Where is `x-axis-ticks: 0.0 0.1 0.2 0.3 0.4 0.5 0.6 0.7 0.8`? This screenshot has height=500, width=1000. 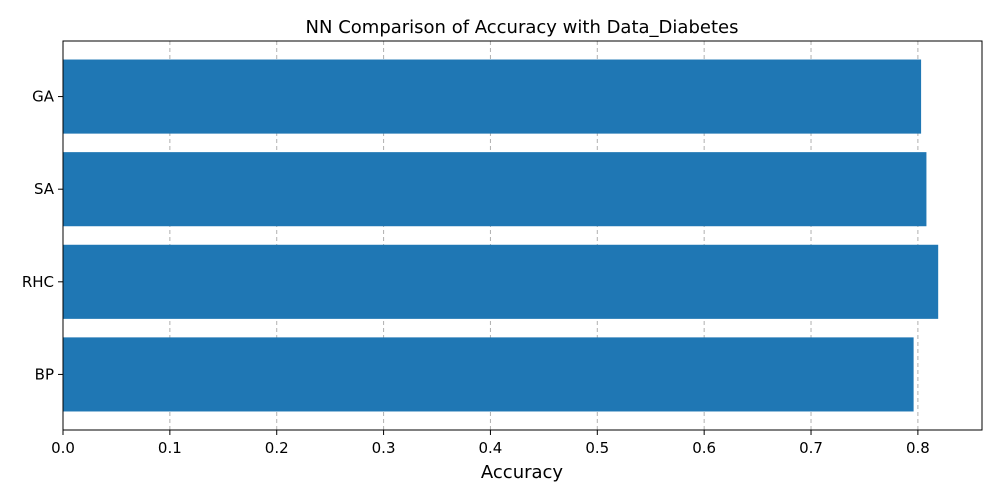
x-axis-ticks: 0.0 0.1 0.2 0.3 0.4 0.5 0.6 0.7 0.8 is located at coordinates (490, 443).